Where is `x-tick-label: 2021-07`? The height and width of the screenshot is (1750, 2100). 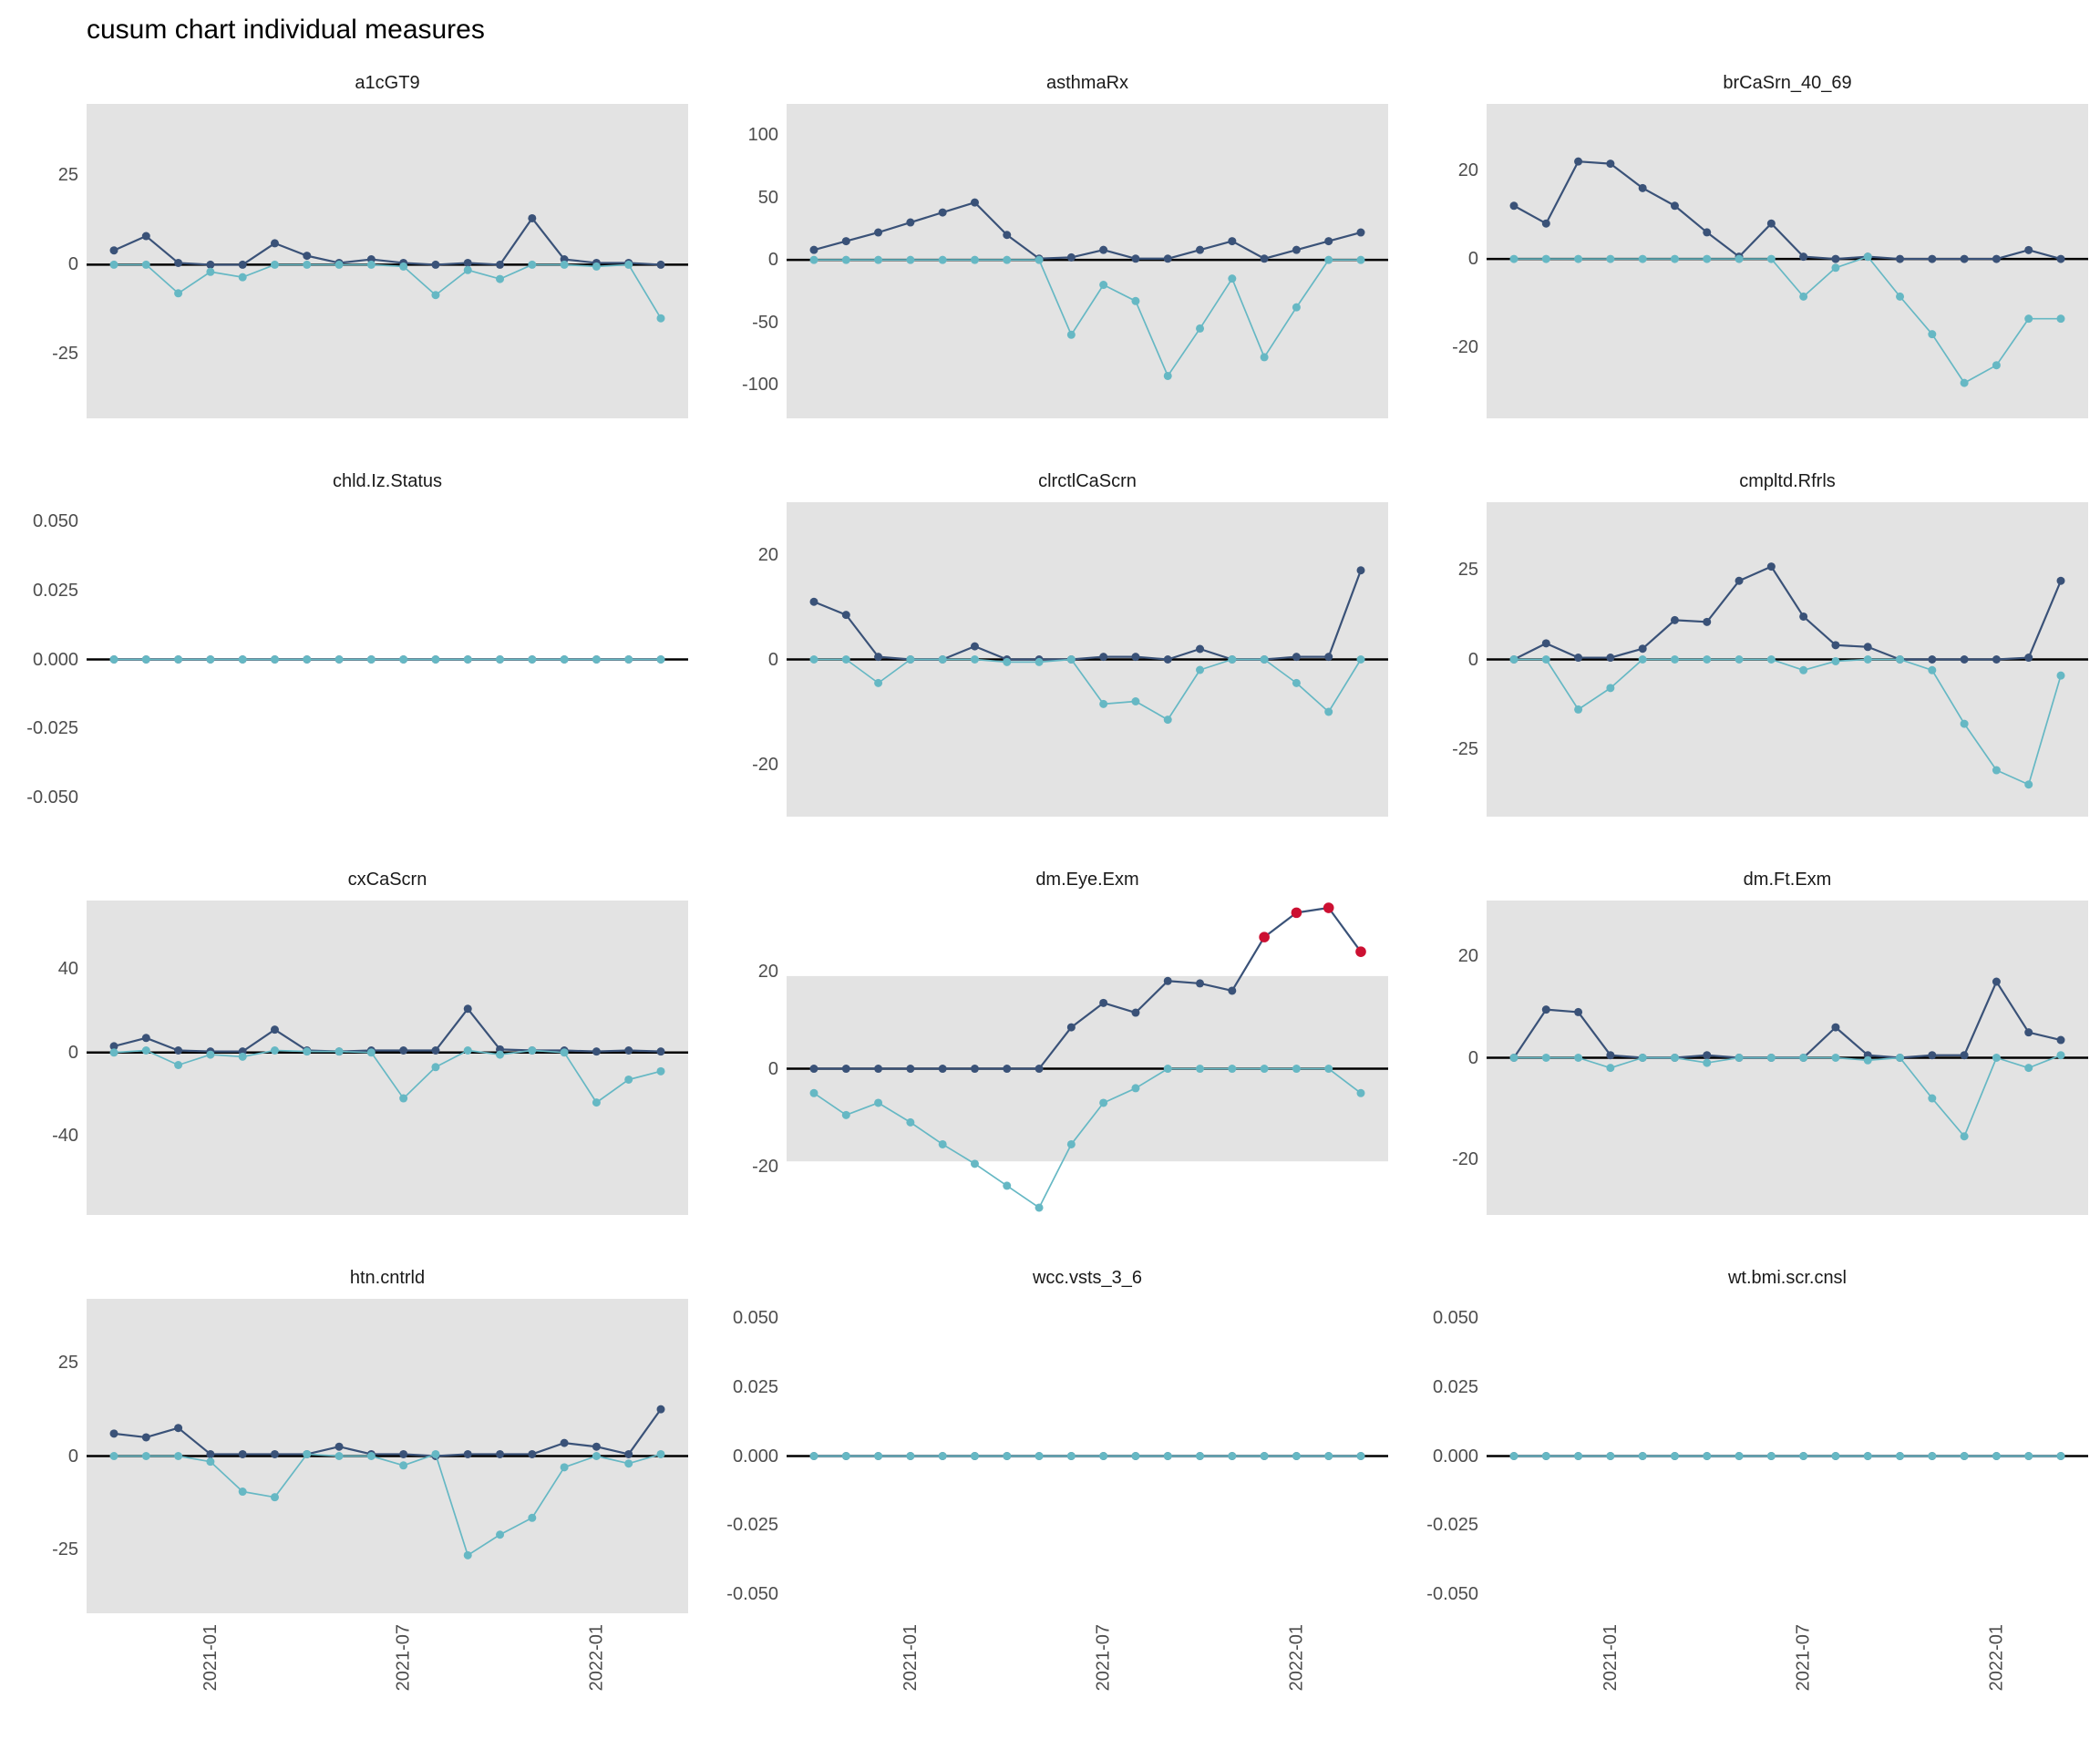
x-tick-label: 2021-07 is located at coordinates (1804, 1657).